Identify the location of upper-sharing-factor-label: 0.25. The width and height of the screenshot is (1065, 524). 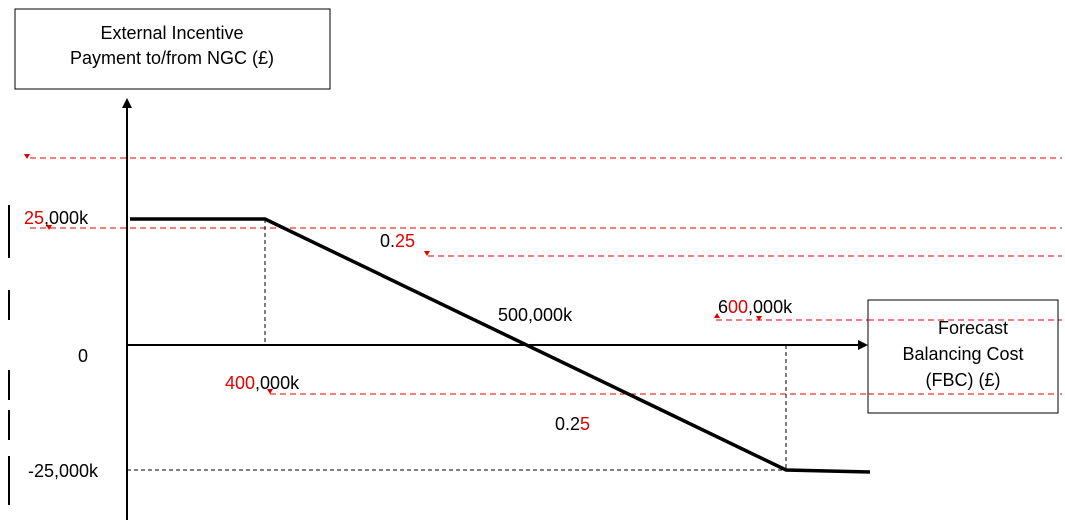
(397, 241).